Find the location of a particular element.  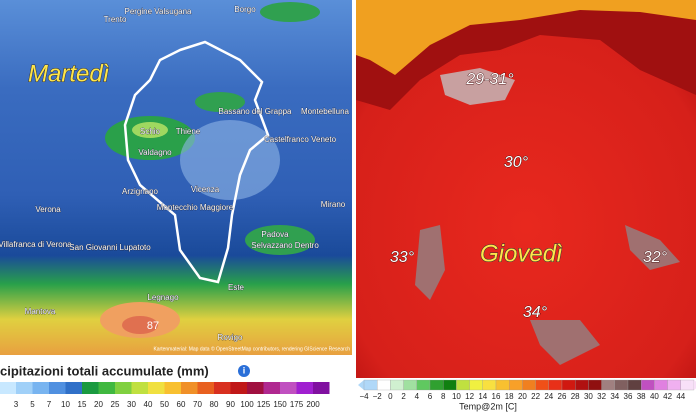

info-icon is located at coordinates (244, 371).